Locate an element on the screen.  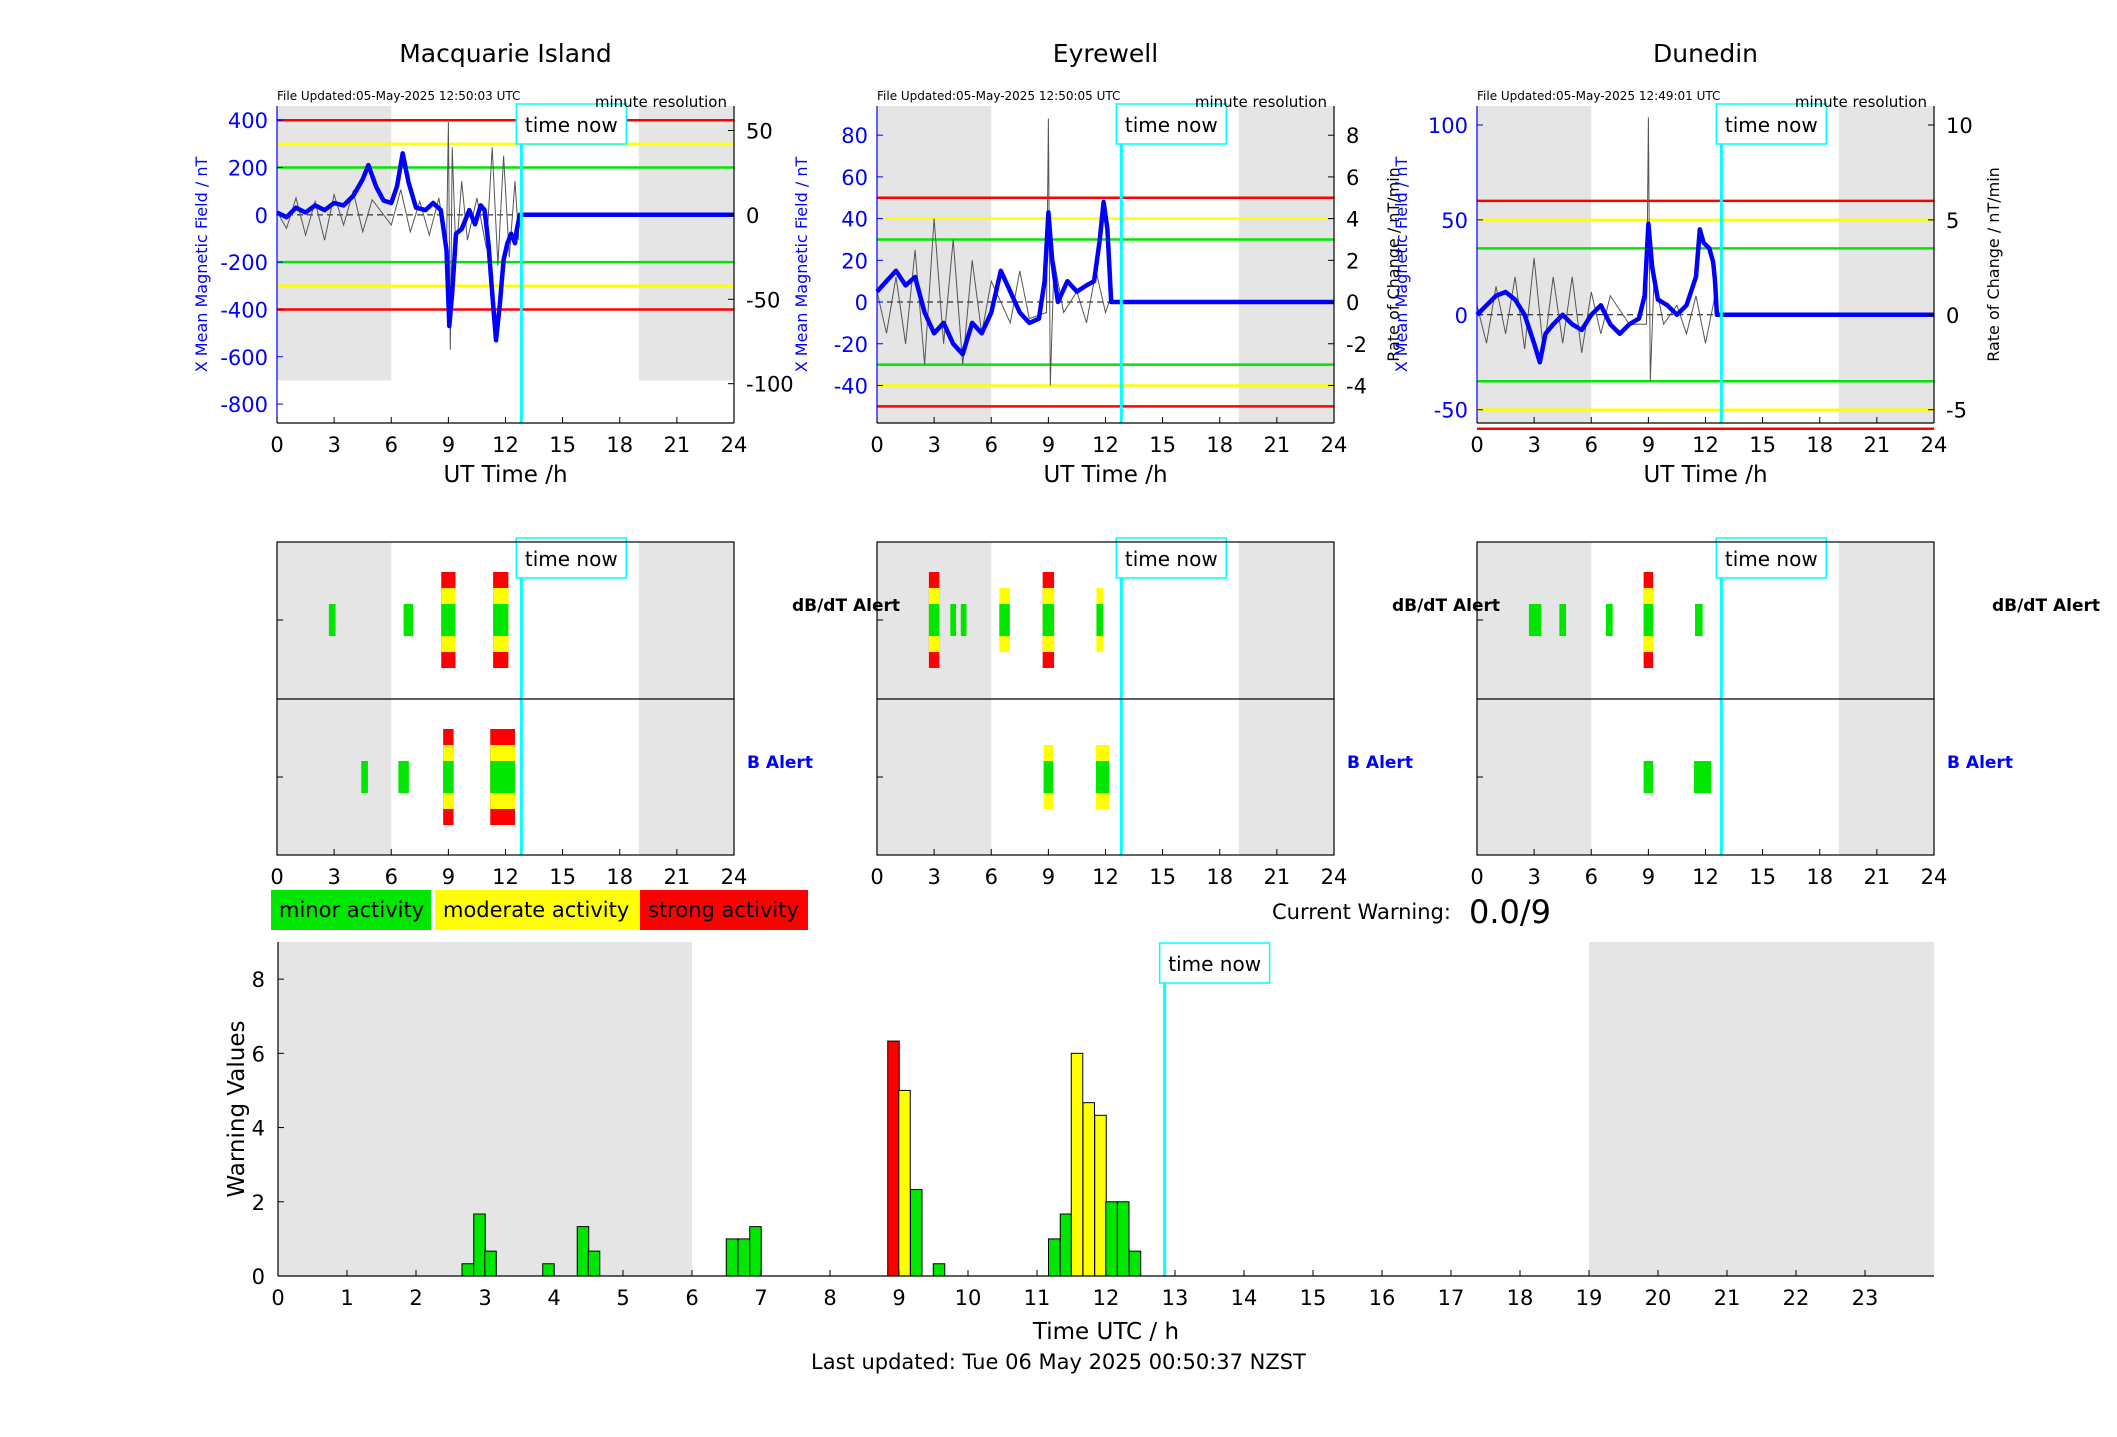
x-tick-label: 21 is located at coordinates (1727, 1298).